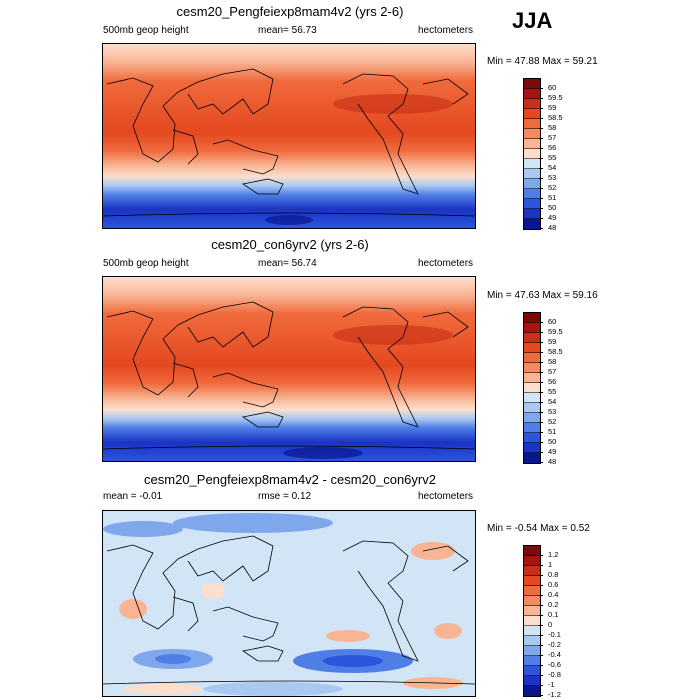 Image resolution: width=700 pixels, height=700 pixels. I want to click on panel-3-colorbar-tick: 0.8, so click(548, 574).